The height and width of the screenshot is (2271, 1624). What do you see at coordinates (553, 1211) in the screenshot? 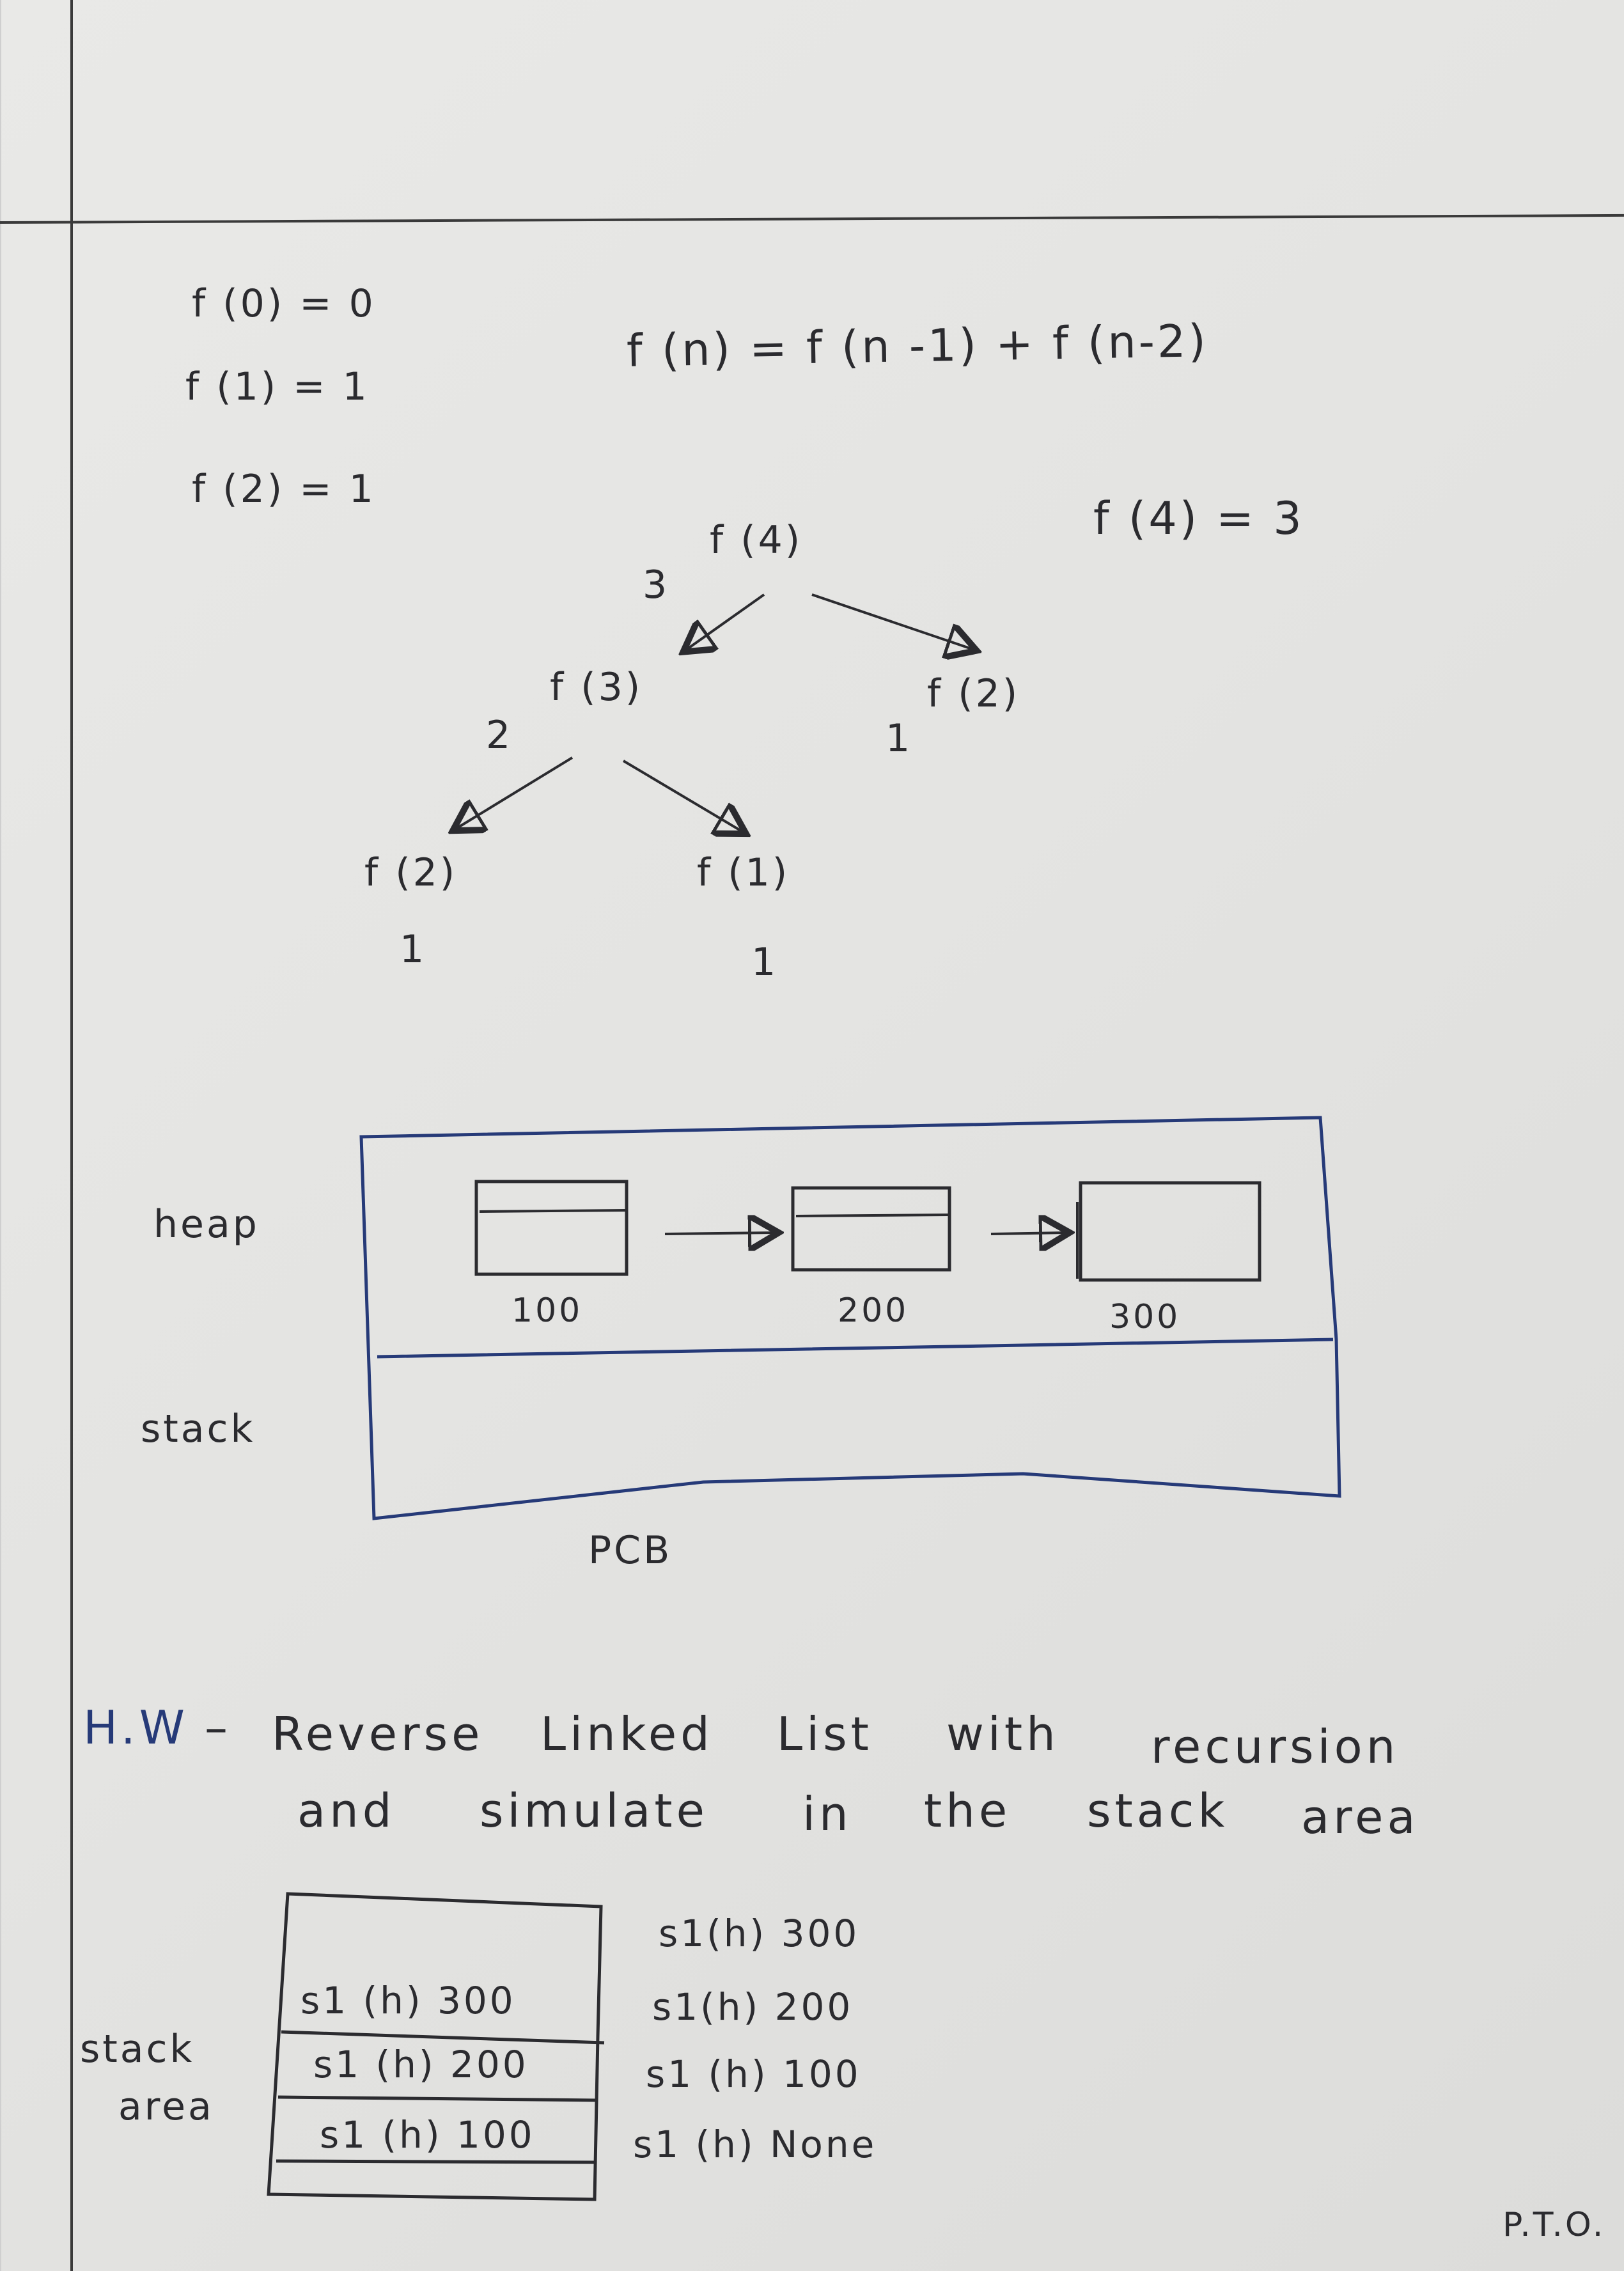
I see `heap-node-100-divider` at bounding box center [553, 1211].